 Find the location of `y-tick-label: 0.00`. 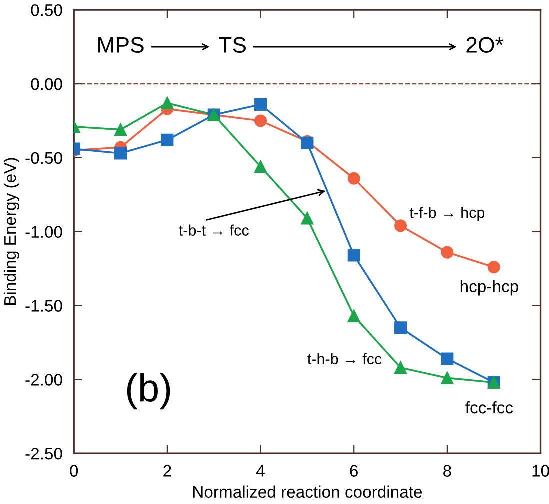

y-tick-label: 0.00 is located at coordinates (46, 84).